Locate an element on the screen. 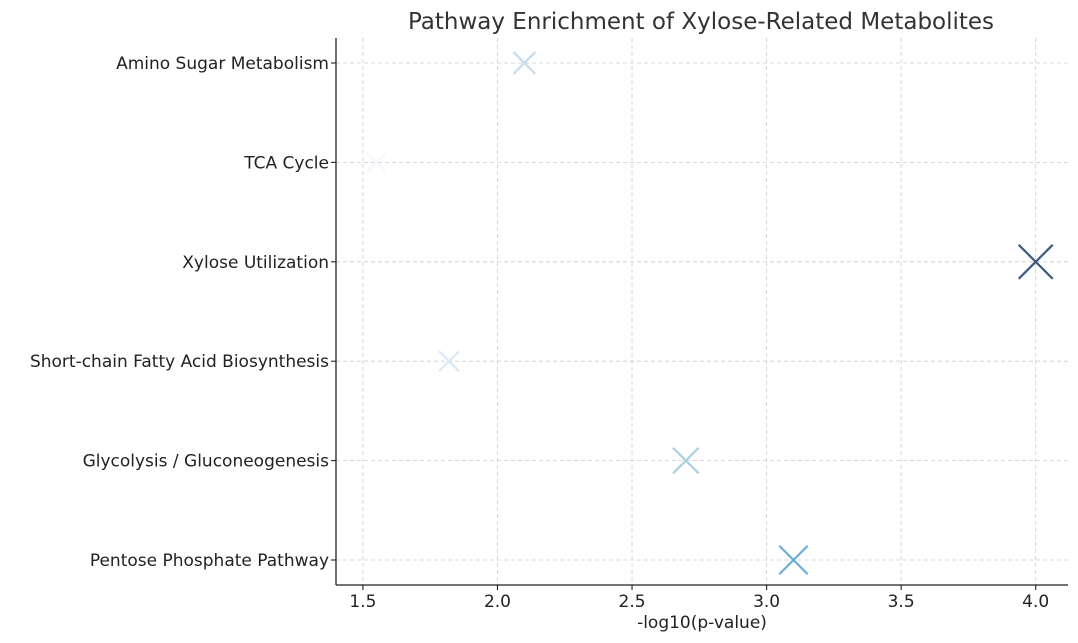 The width and height of the screenshot is (1078, 643). y-tick-label: Xylose Utilization is located at coordinates (255, 263).